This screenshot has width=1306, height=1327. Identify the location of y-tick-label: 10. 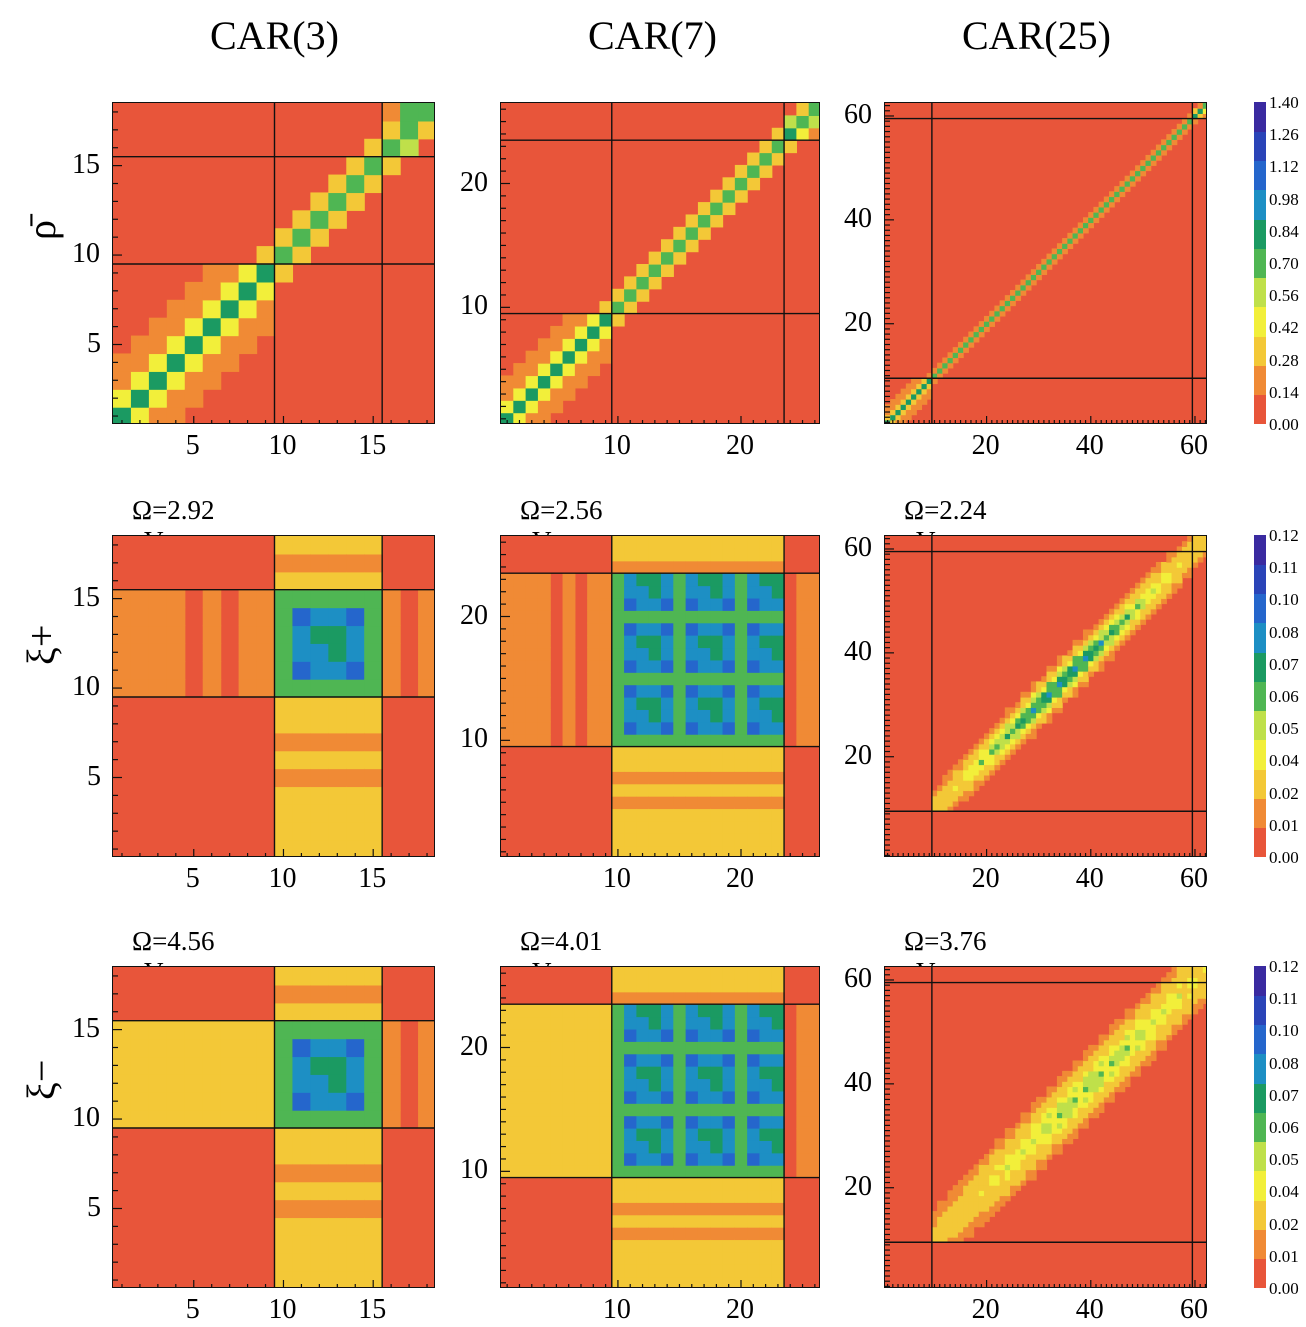
(474, 739).